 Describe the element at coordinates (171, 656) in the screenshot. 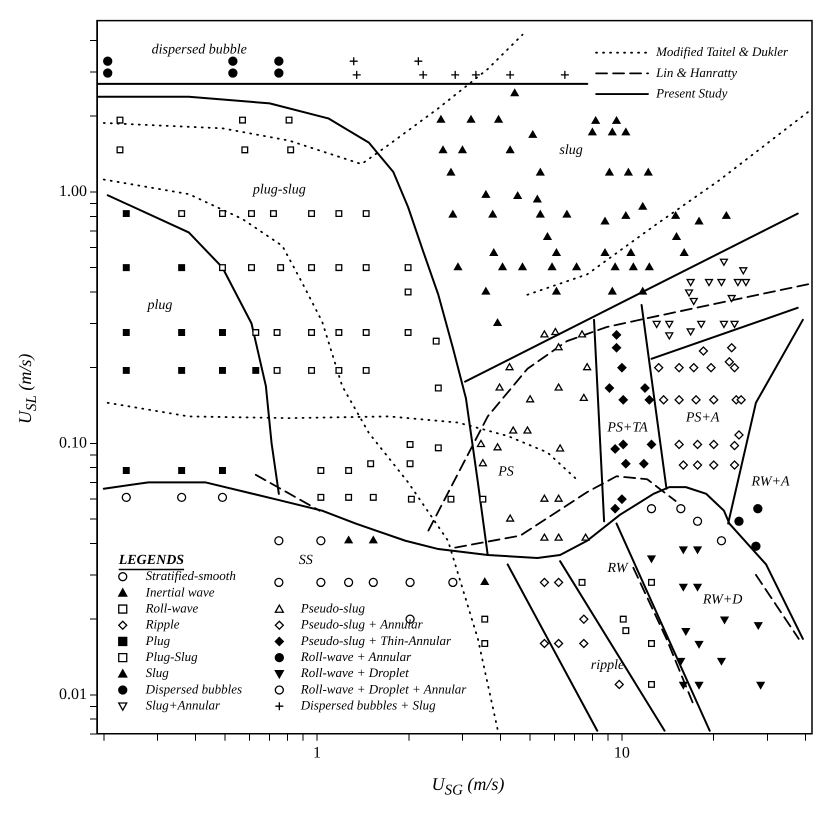

I see `legend-label: Plug-Slug` at that location.